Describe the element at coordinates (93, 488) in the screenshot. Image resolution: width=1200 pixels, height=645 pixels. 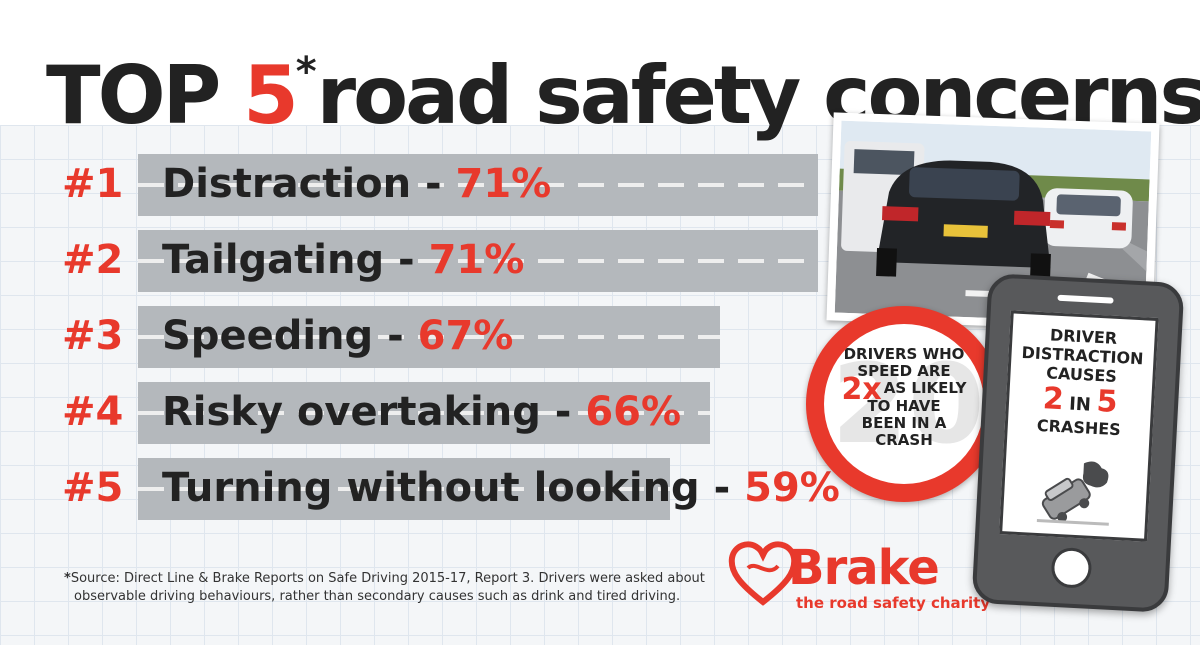
I see `rank-label: #5` at that location.